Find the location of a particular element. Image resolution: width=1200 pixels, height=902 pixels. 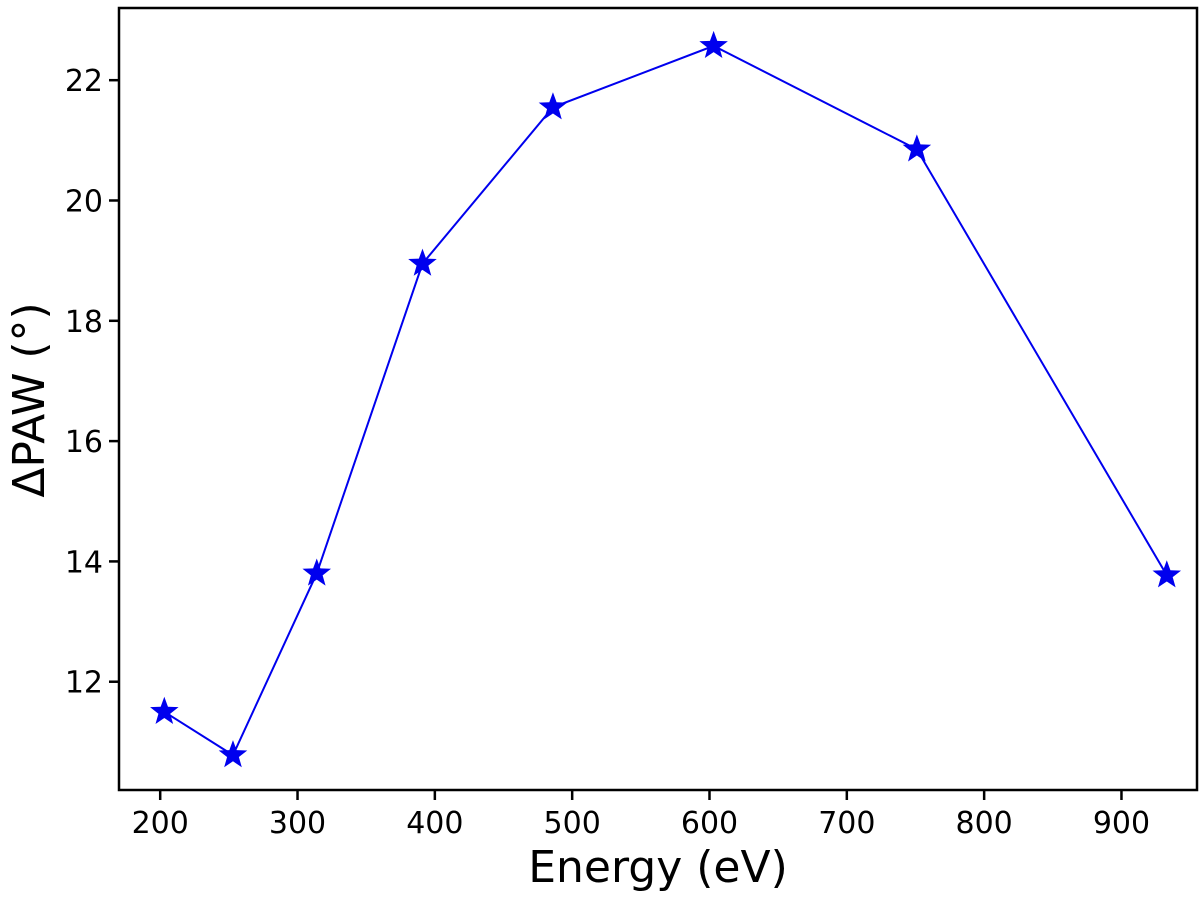

x-tick-label: 500 is located at coordinates (572, 823).